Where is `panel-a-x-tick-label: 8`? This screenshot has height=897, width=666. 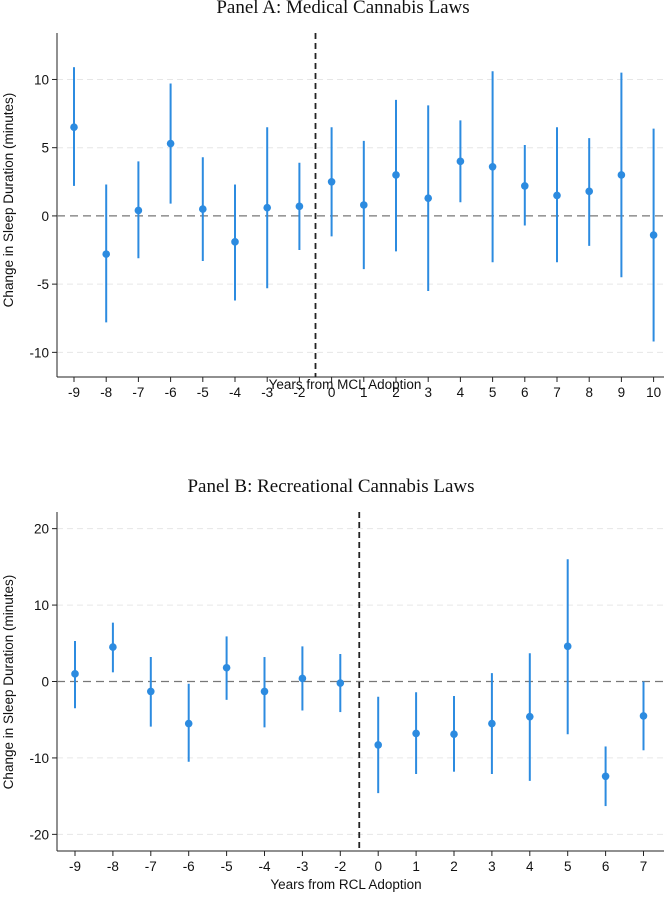 panel-a-x-tick-label: 8 is located at coordinates (589, 392).